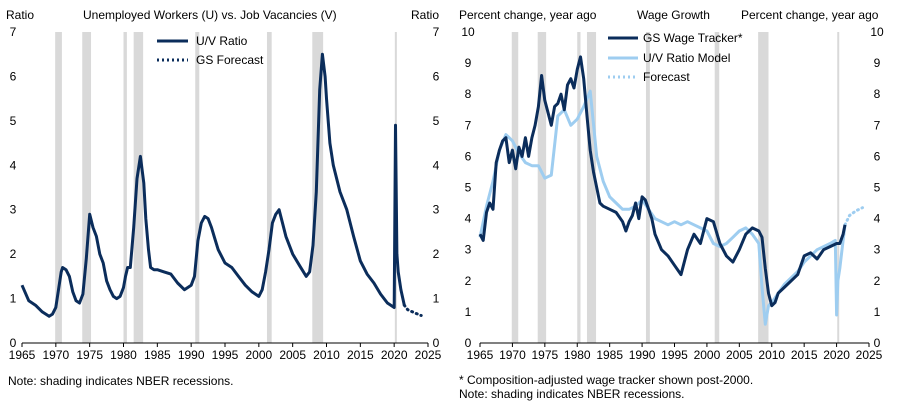 The height and width of the screenshot is (408, 903). Describe the element at coordinates (572, 394) in the screenshot. I see `right-note-2: Note: shading indicates NBER recessions.` at that location.